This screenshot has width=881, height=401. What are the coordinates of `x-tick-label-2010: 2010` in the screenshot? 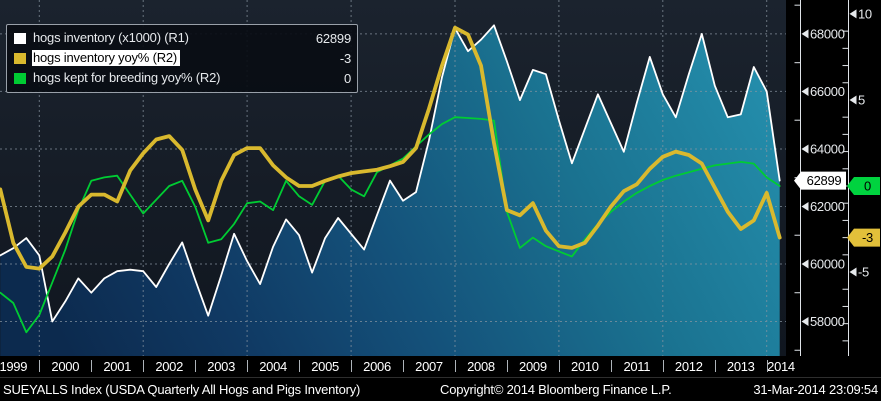 It's located at (585, 366).